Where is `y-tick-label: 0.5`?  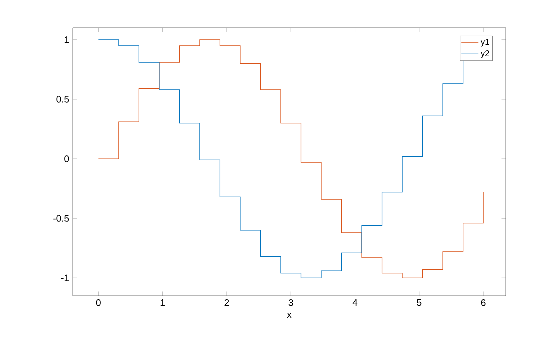
y-tick-label: 0.5 is located at coordinates (63, 99).